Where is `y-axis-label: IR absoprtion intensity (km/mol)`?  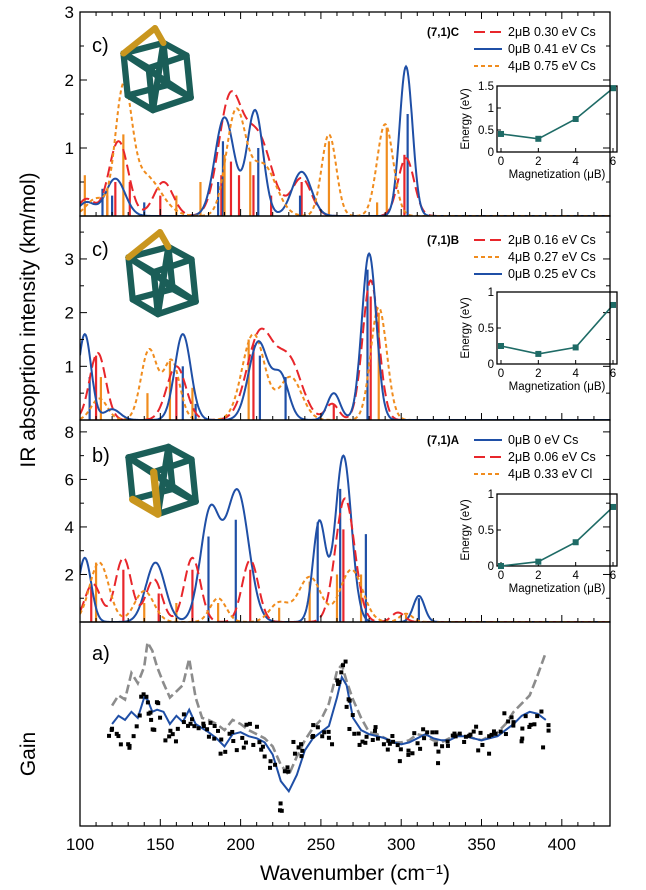 y-axis-label: IR absoprtion intensity (km/mol) is located at coordinates (28, 319).